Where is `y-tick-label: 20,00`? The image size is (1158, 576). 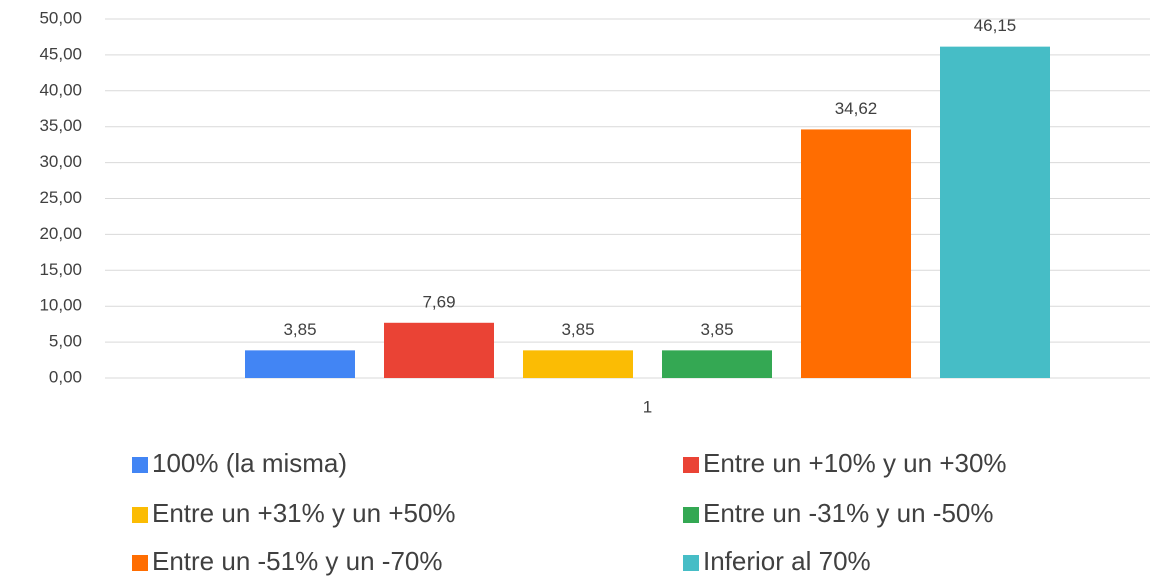 y-tick-label: 20,00 is located at coordinates (60, 233).